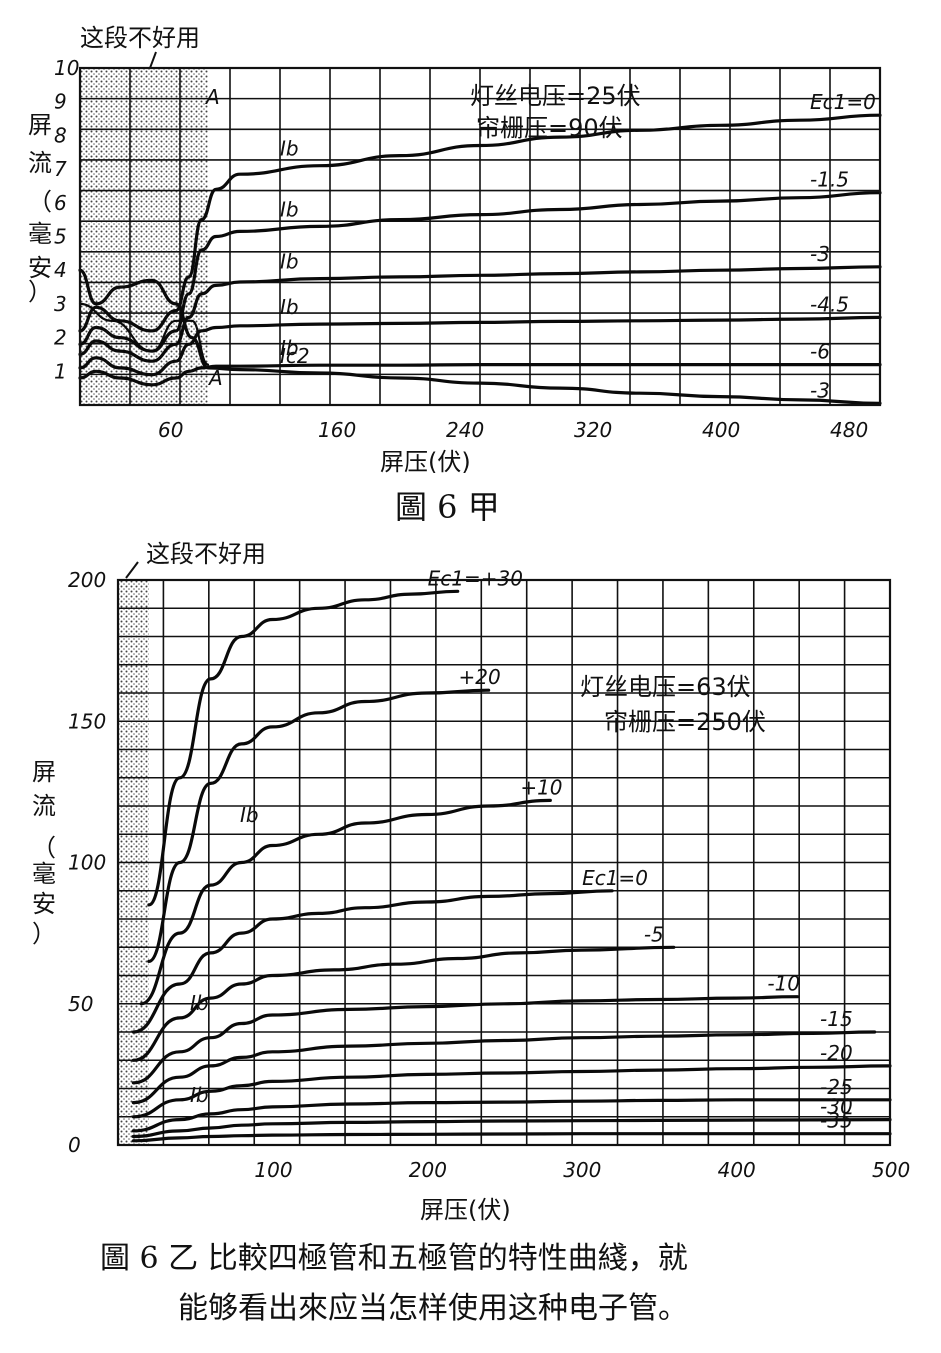  What do you see at coordinates (60, 270) in the screenshot?
I see `y-tick-label: 4` at bounding box center [60, 270].